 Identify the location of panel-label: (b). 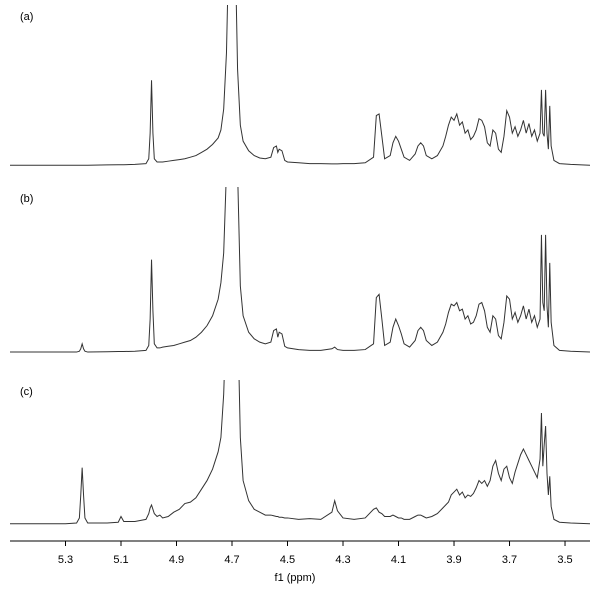
(26, 199).